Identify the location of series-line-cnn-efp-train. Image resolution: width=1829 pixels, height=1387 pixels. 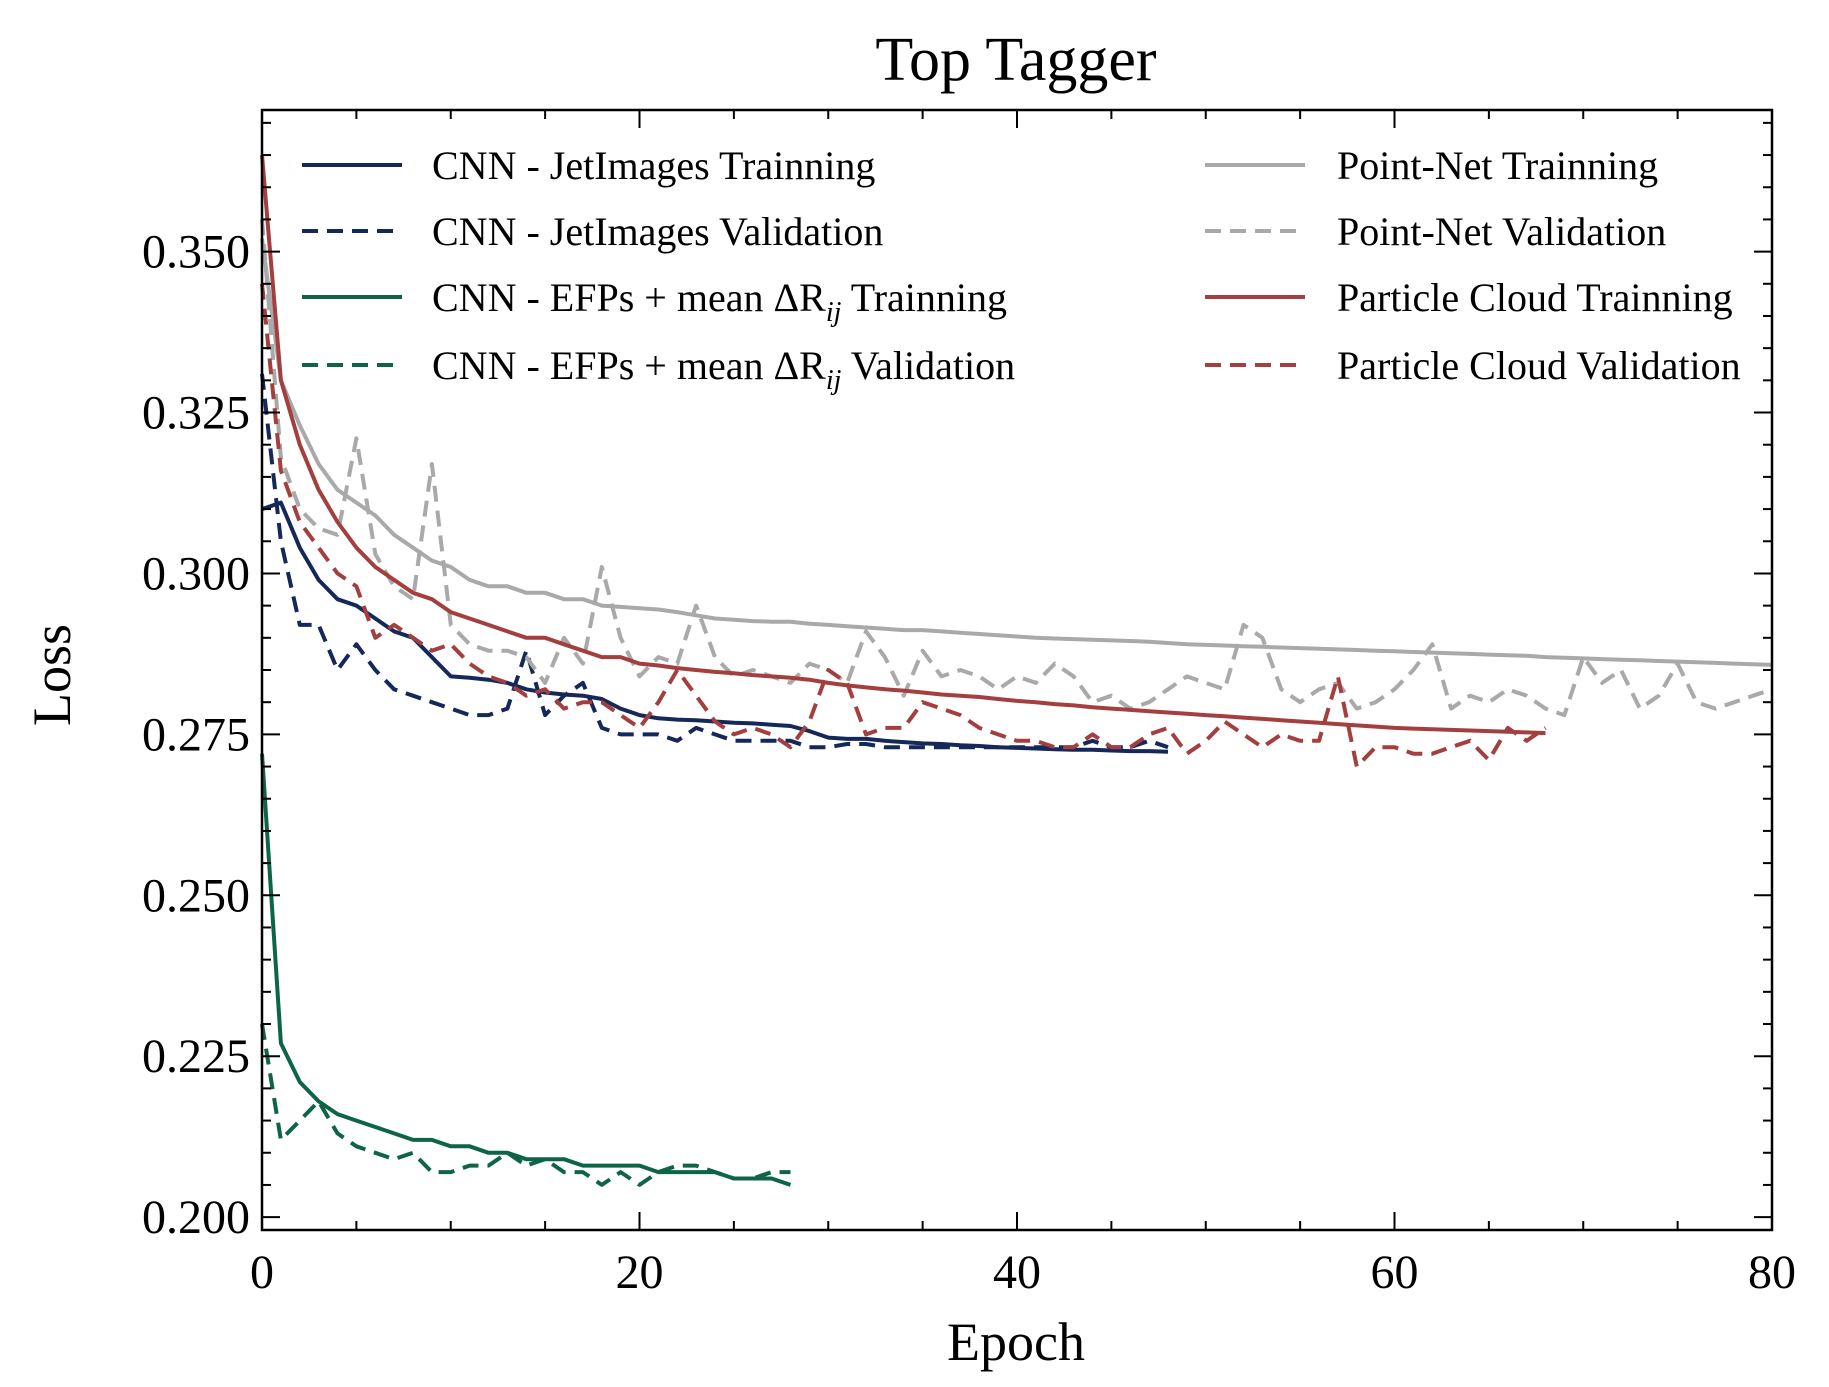
(526, 970).